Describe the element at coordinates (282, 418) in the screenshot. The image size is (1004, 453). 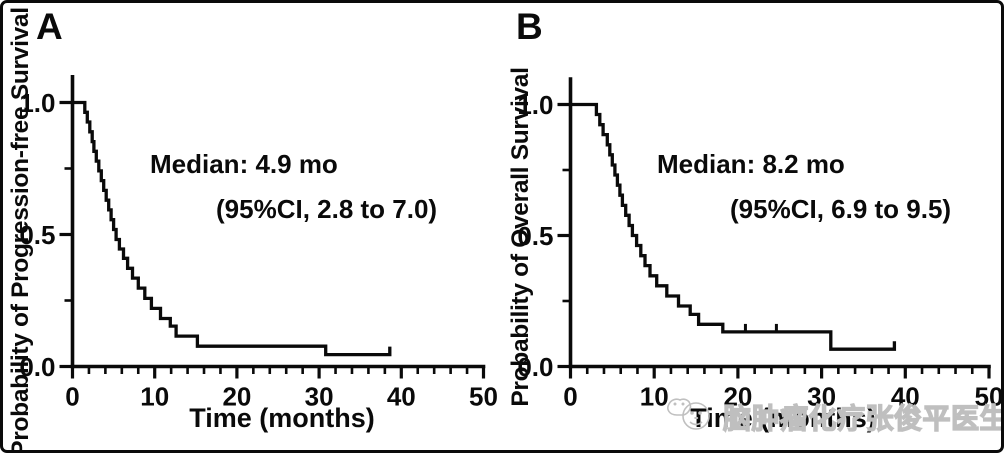
I see `pfs-x-axis-title: Time (months)` at that location.